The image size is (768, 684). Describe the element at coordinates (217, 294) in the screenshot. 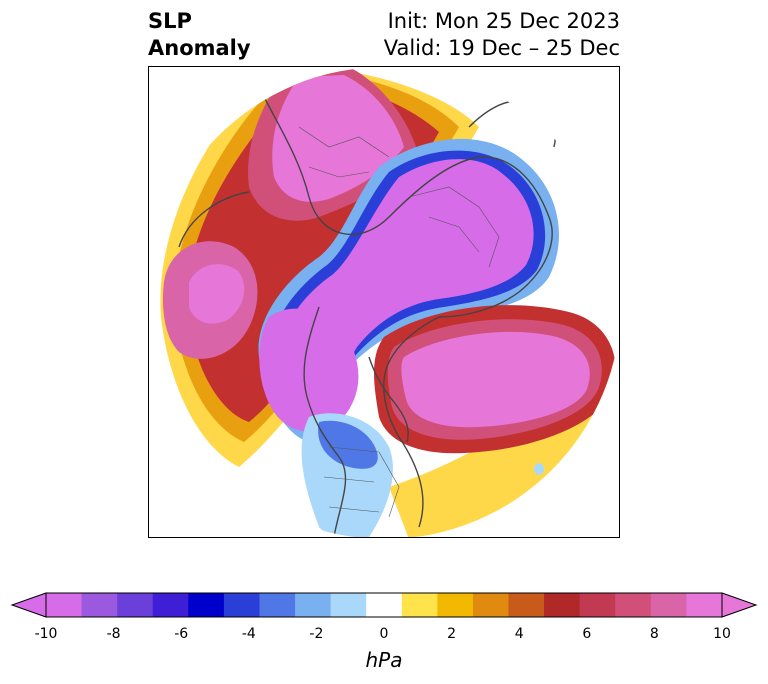

I see `positive-peak-atlantic` at that location.